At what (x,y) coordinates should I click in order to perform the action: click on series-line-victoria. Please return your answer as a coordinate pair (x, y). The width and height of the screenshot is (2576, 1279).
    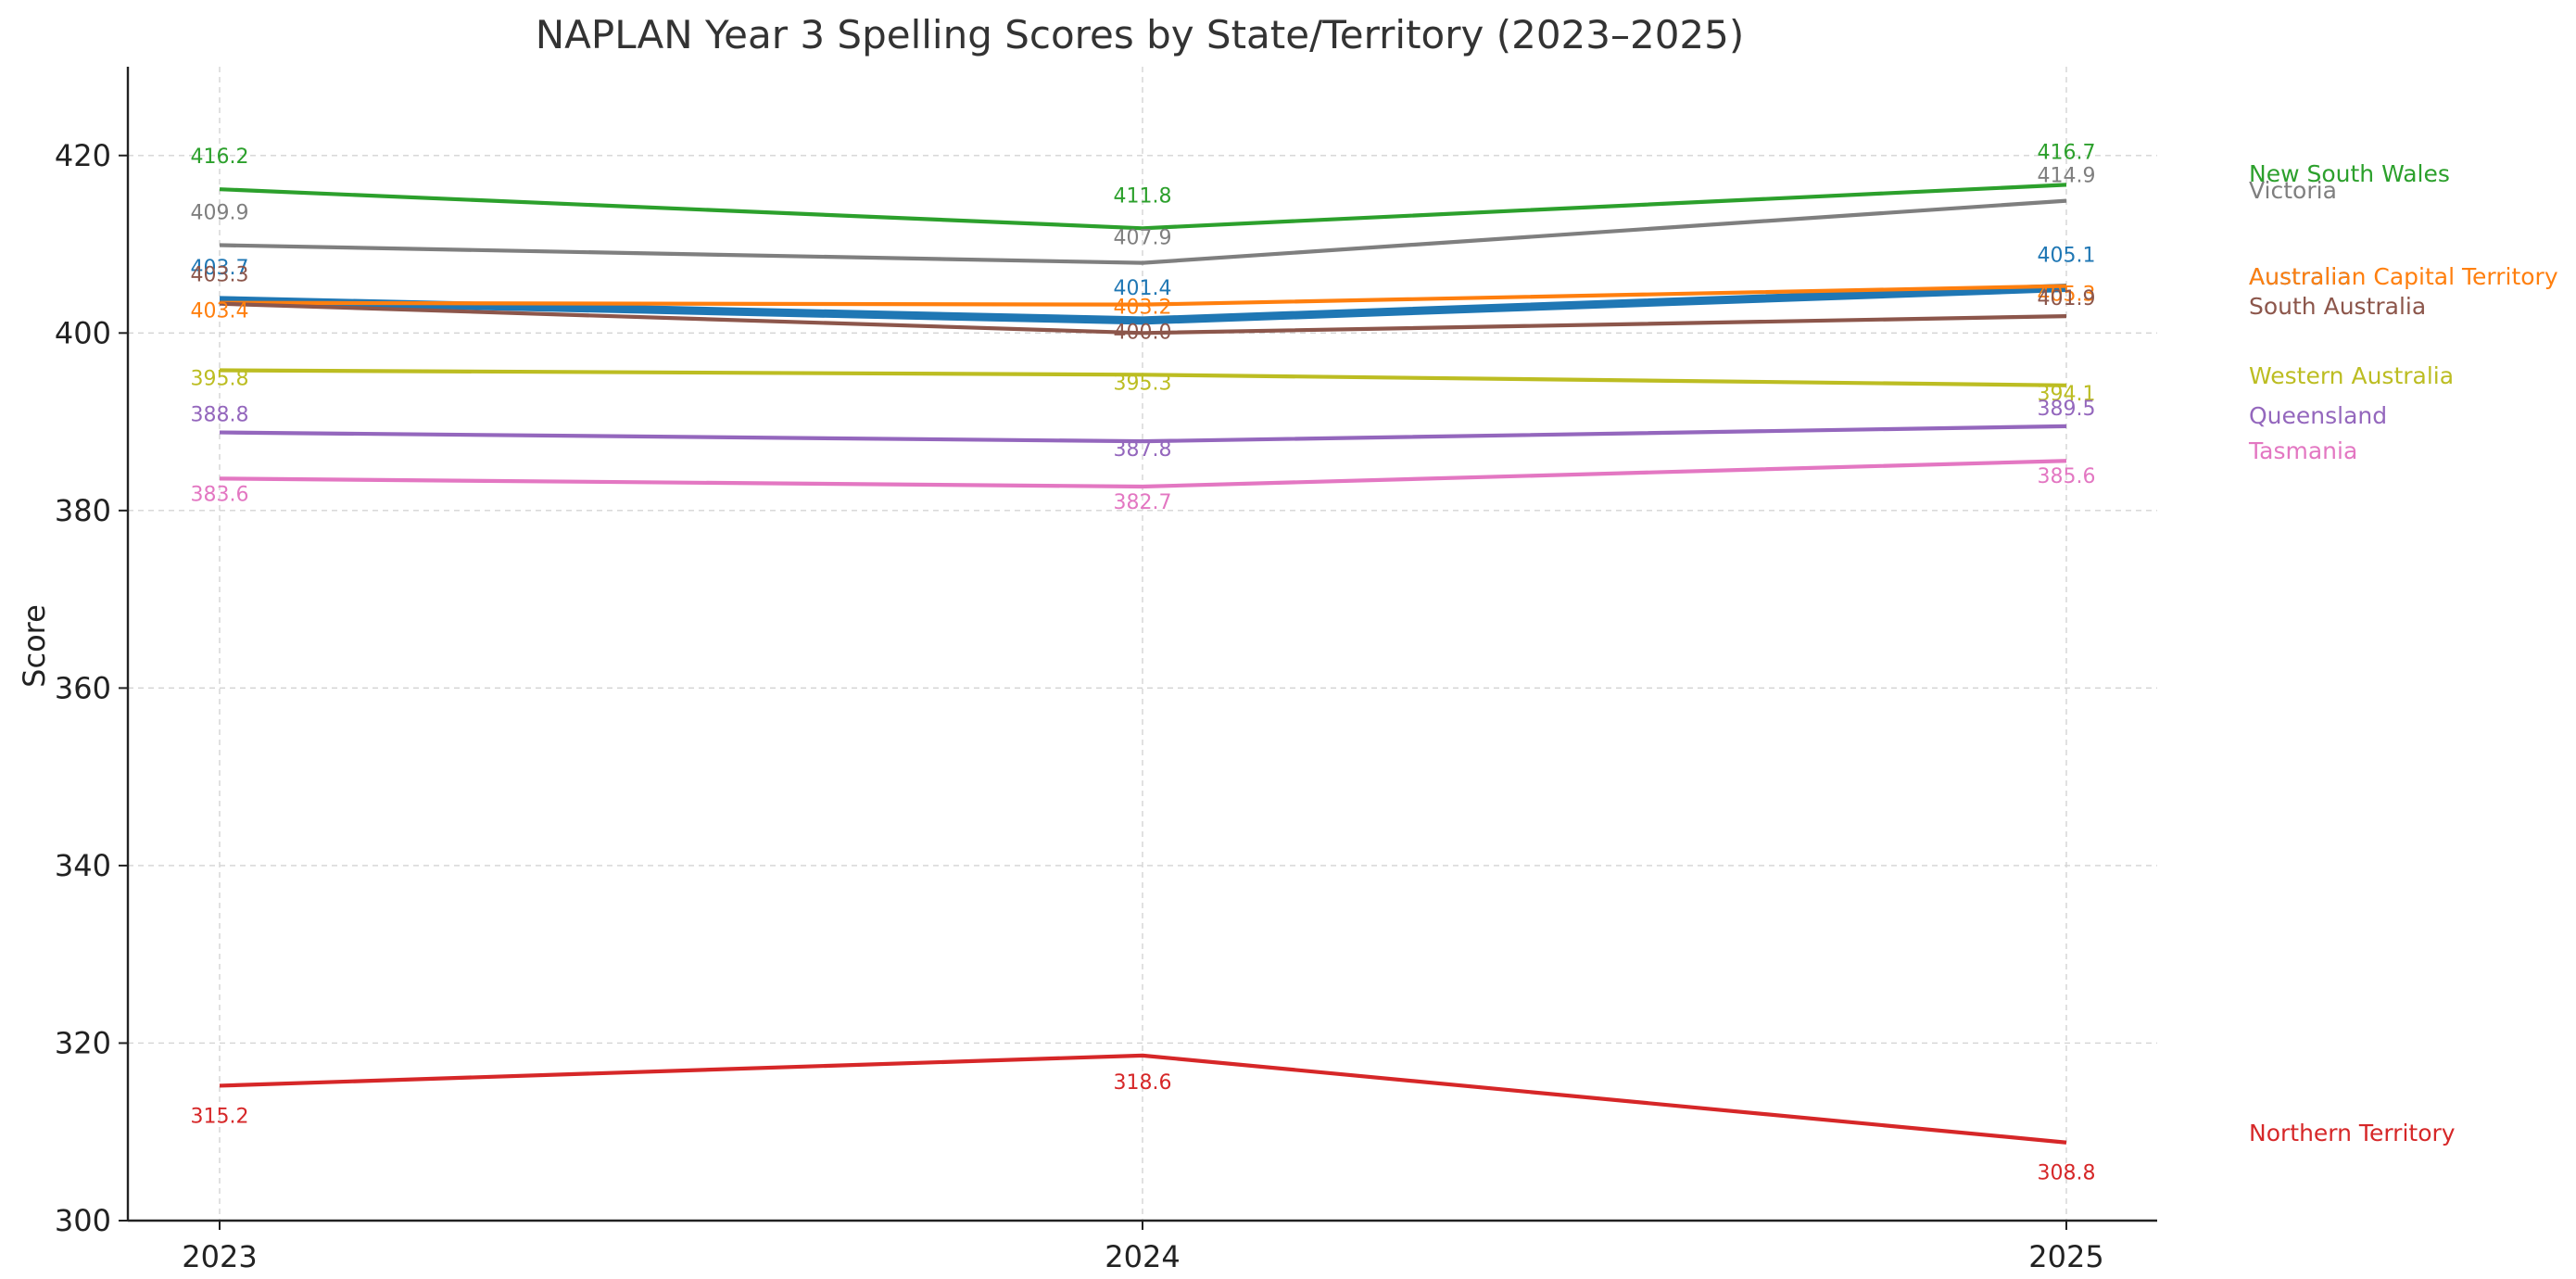
    Looking at the image, I should click on (1143, 231).